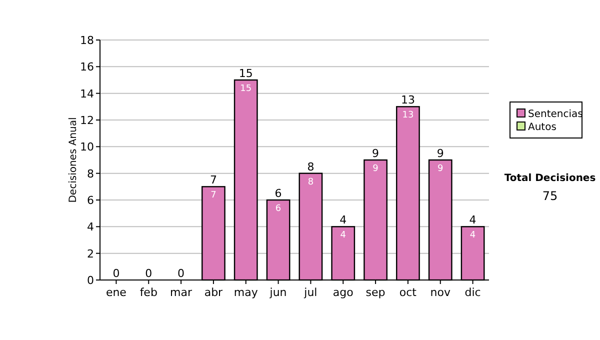 This screenshot has width=600, height=340. I want to click on x-tick-label: nov, so click(440, 292).